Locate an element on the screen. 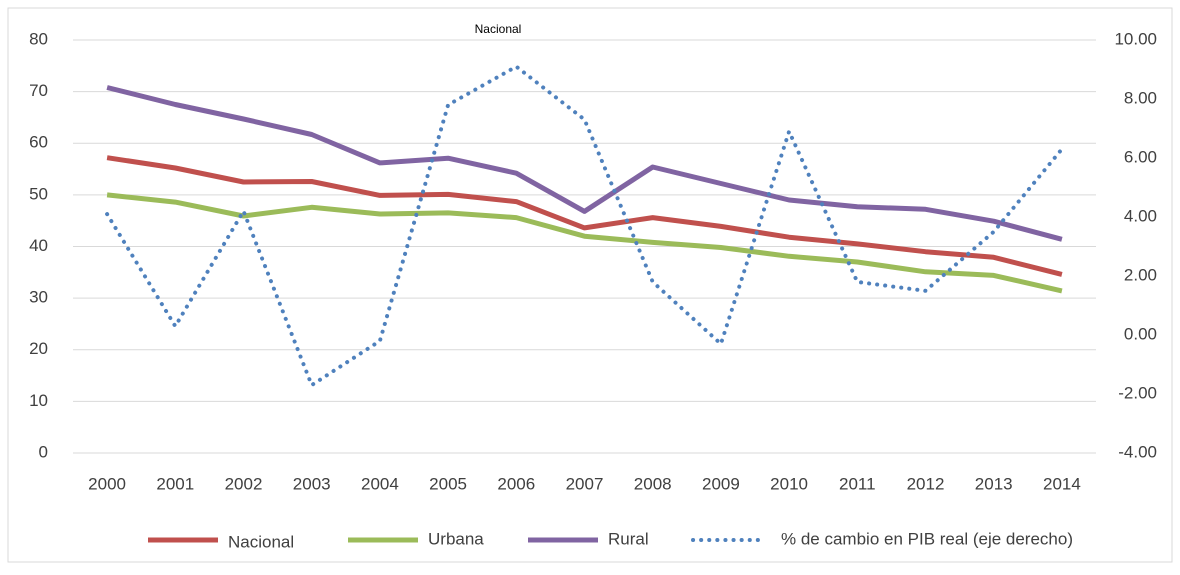  y-tick-label: 50 is located at coordinates (38, 193).